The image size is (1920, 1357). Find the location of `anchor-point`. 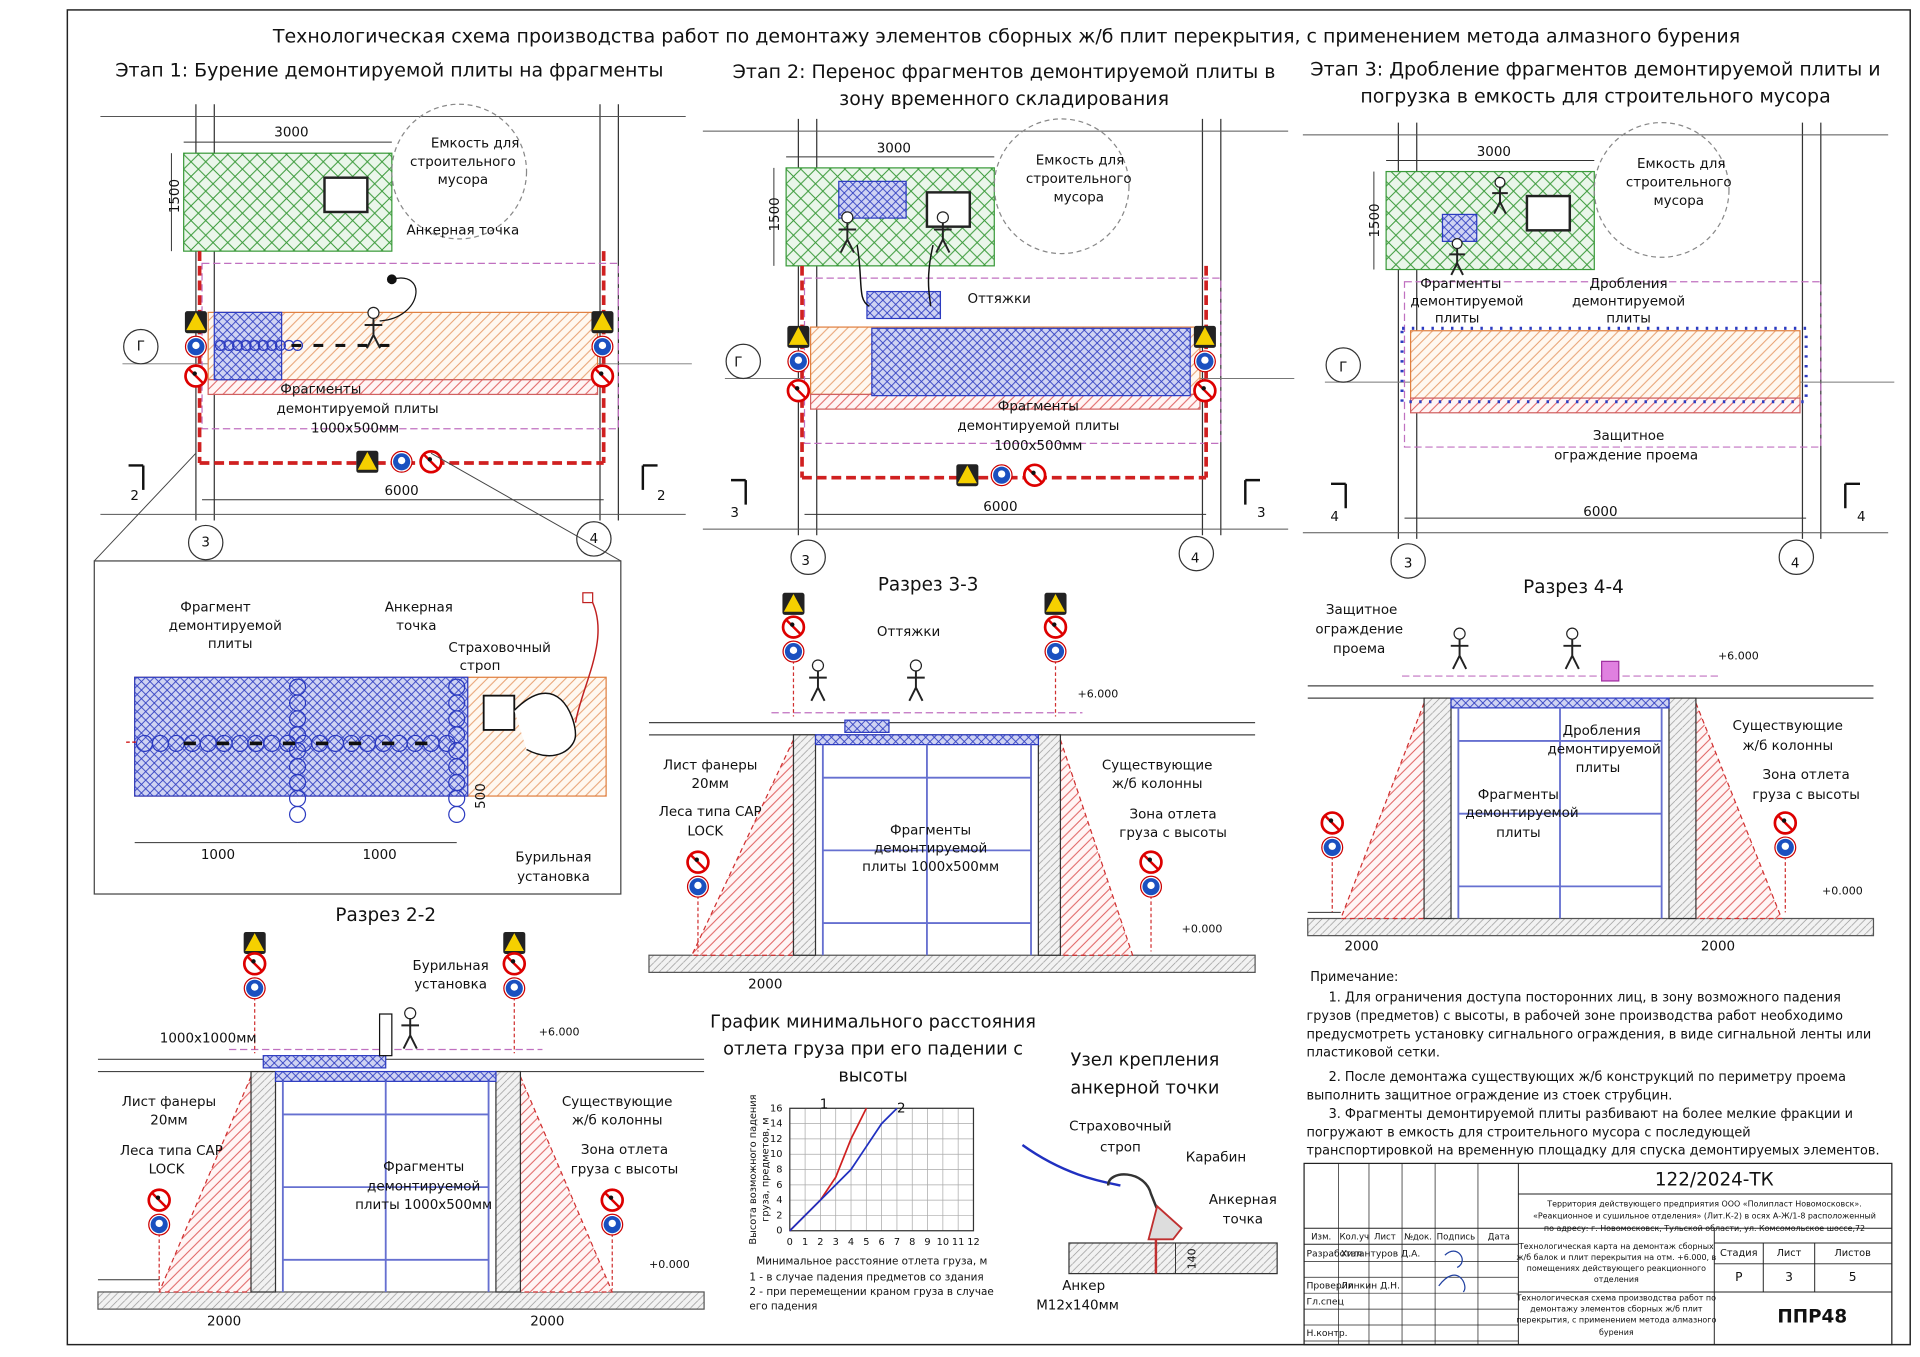

anchor-point is located at coordinates (391, 279).